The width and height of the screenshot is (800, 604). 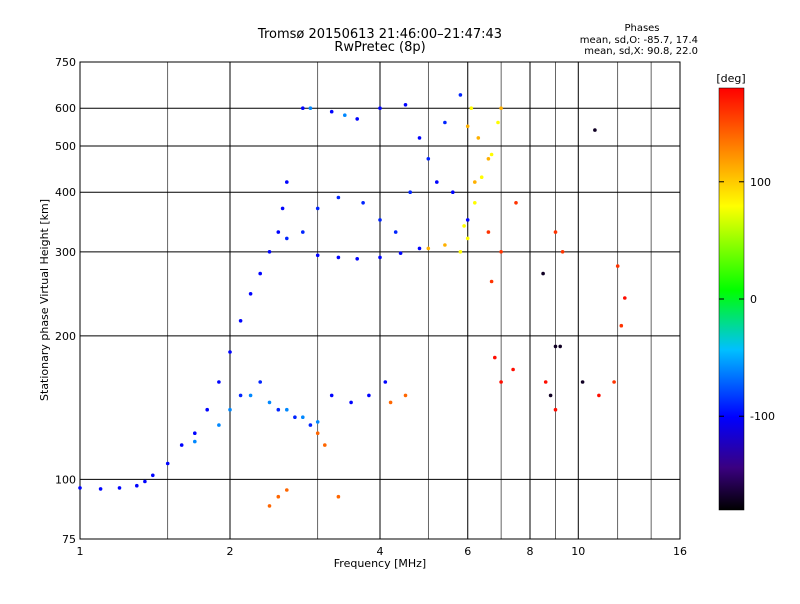 I want to click on y-axis-label: Stationary phase Virtual Height [km], so click(x=44, y=300).